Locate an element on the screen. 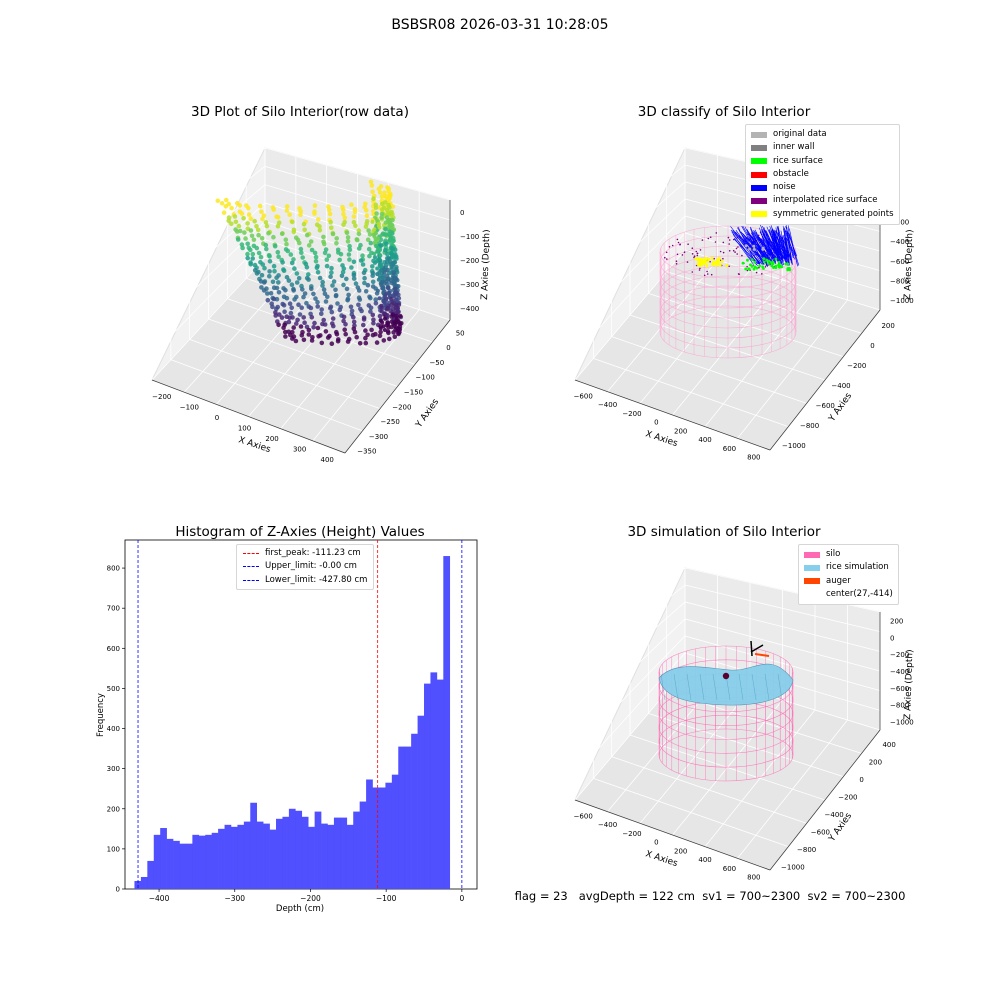 The width and height of the screenshot is (1000, 1000). y-tick-label: 100 is located at coordinates (113, 849).